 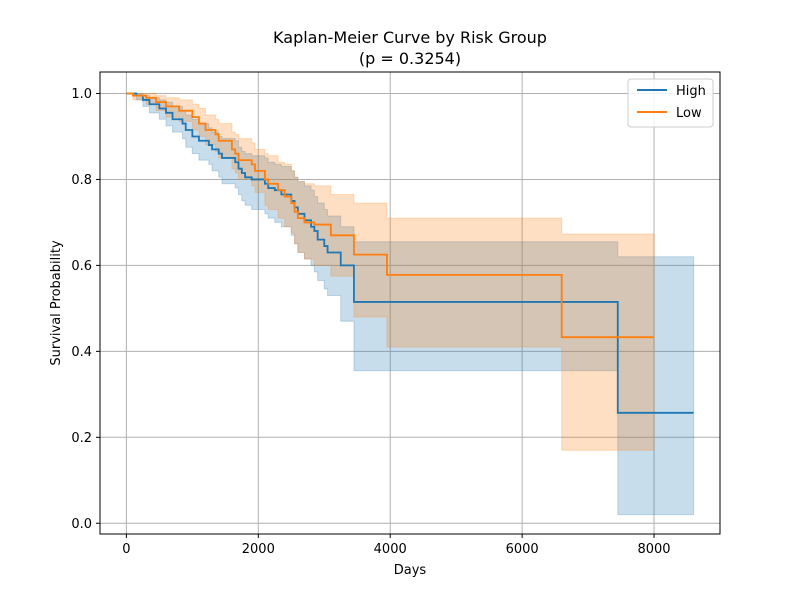 What do you see at coordinates (81, 94) in the screenshot?
I see `y-tick-label: 1.0` at bounding box center [81, 94].